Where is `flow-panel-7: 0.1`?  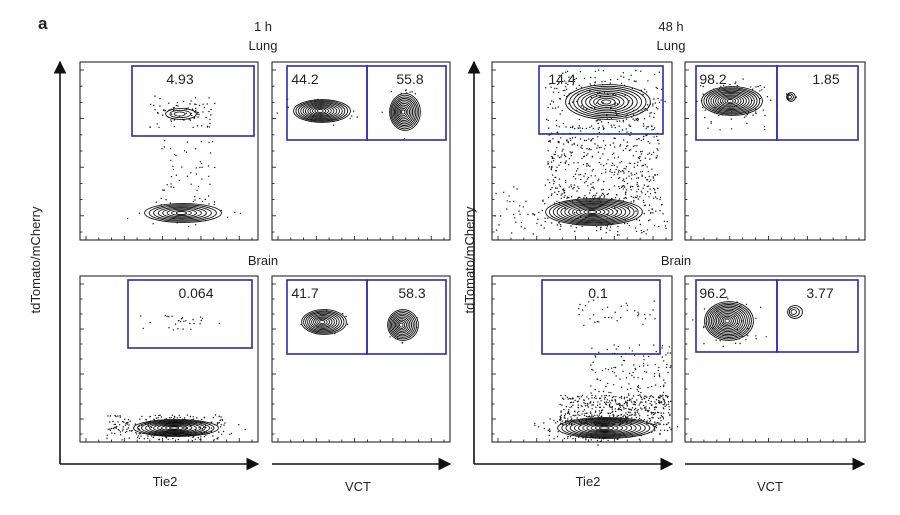
flow-panel-7: 0.1 is located at coordinates (585, 360).